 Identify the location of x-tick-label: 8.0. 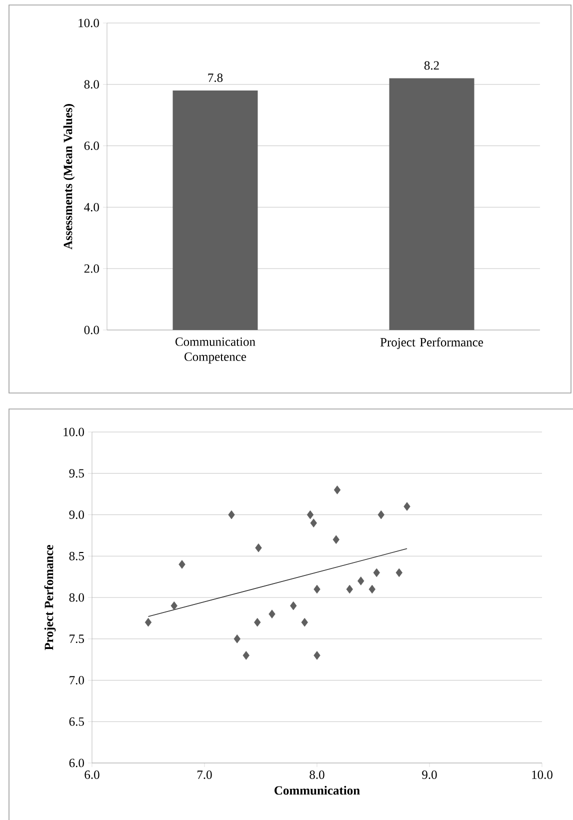
(317, 775).